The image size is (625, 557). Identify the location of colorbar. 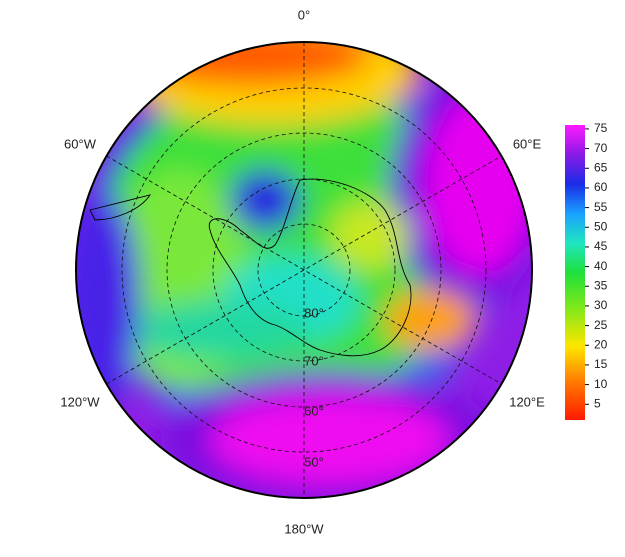
(575, 272).